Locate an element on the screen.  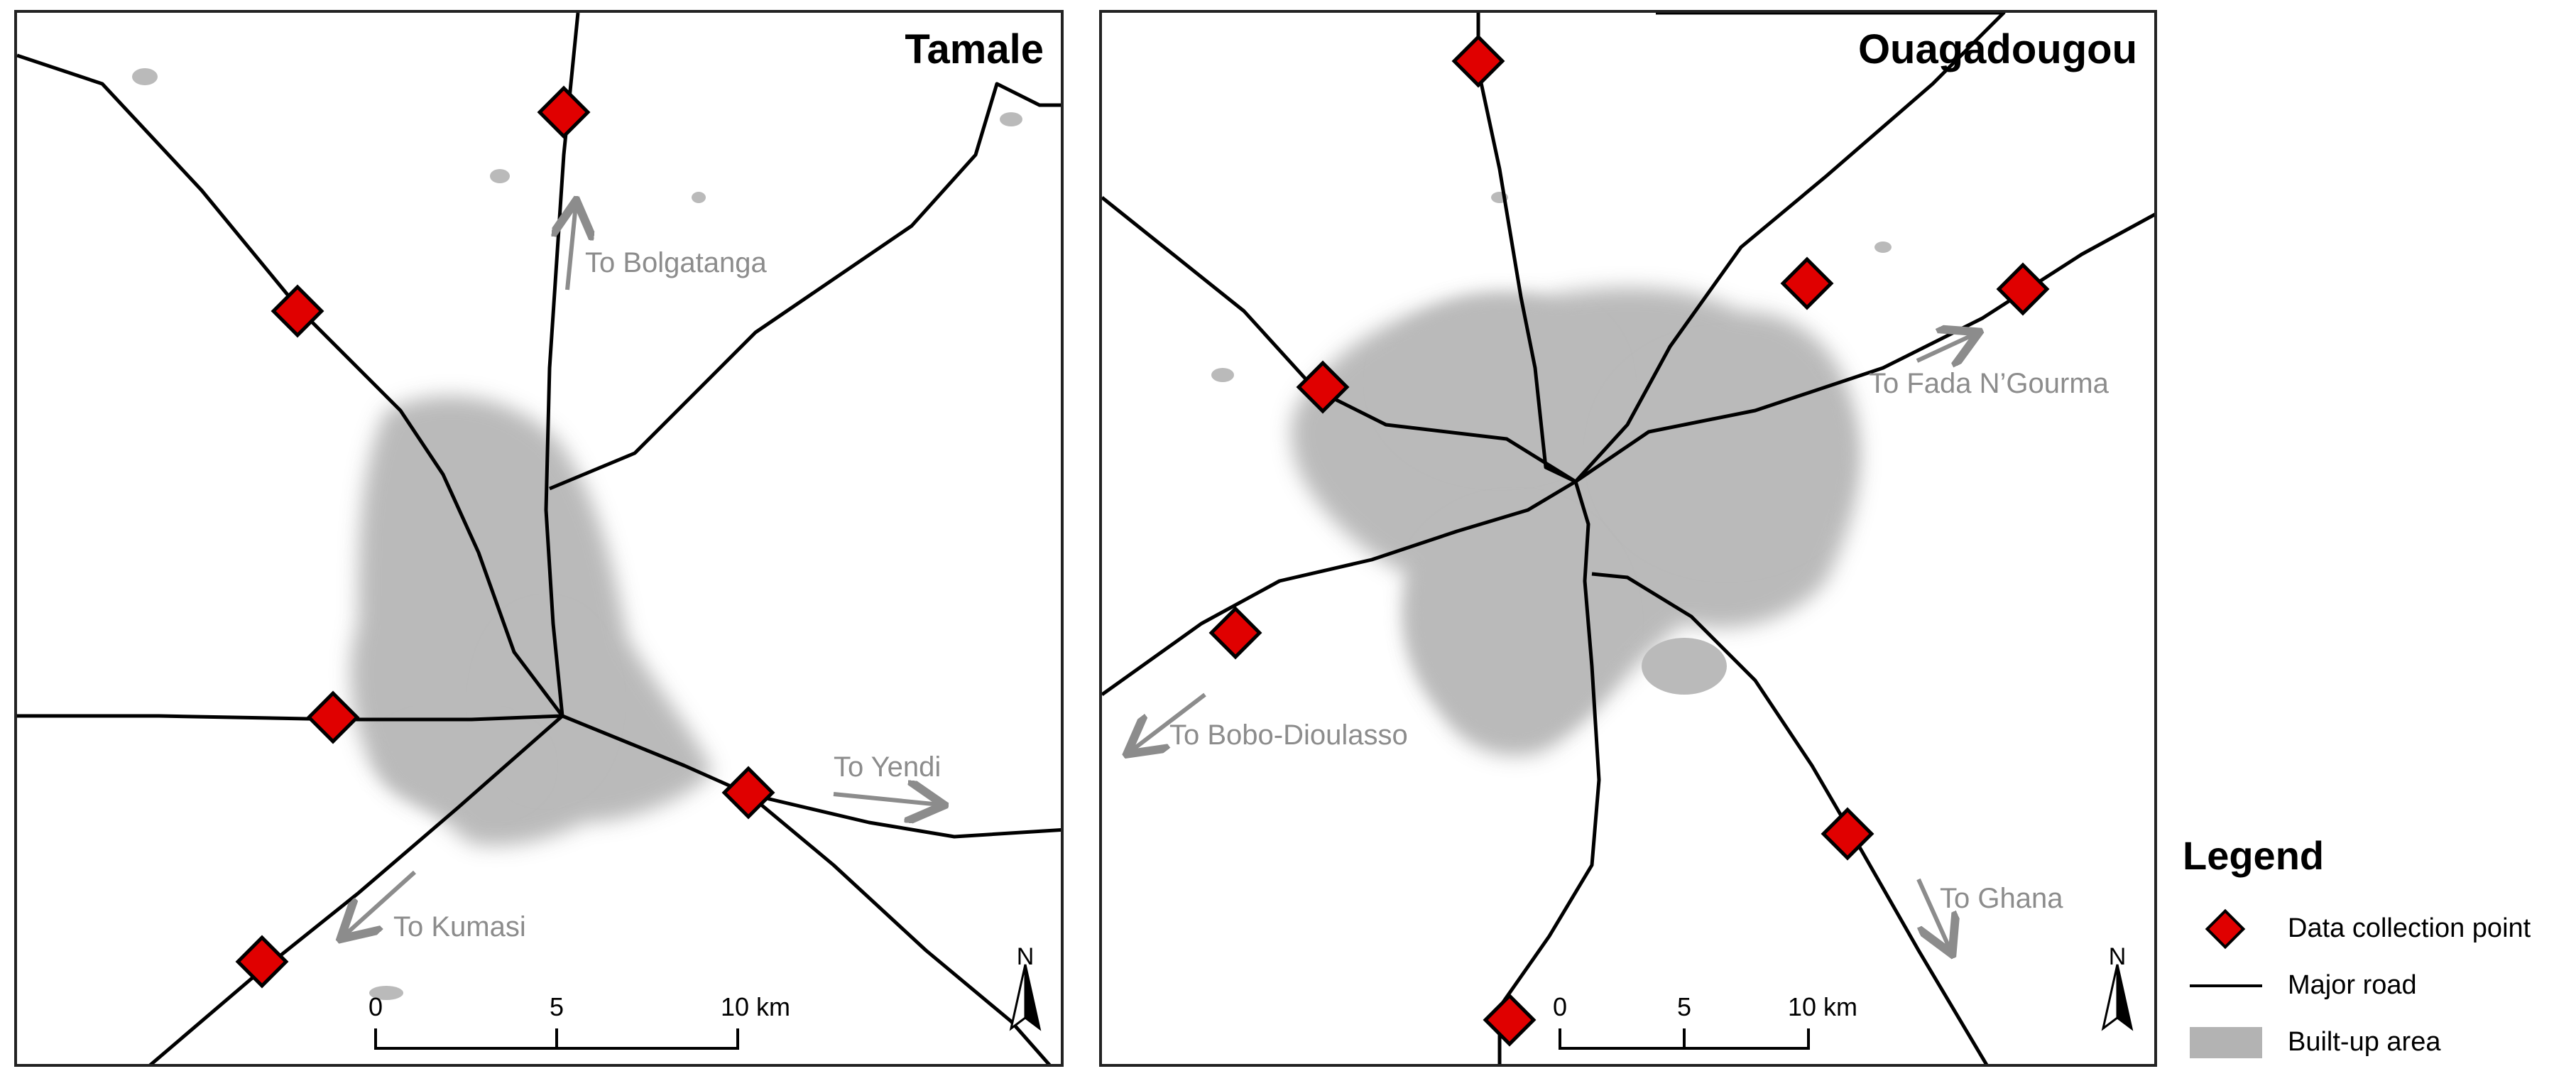
road-south is located at coordinates (1549, 772).